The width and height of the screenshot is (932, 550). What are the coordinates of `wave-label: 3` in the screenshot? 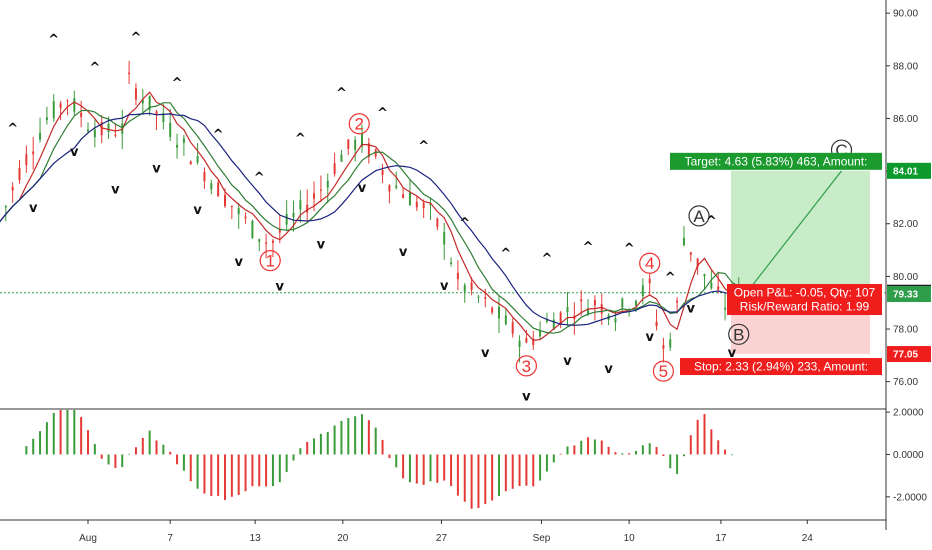 It's located at (526, 366).